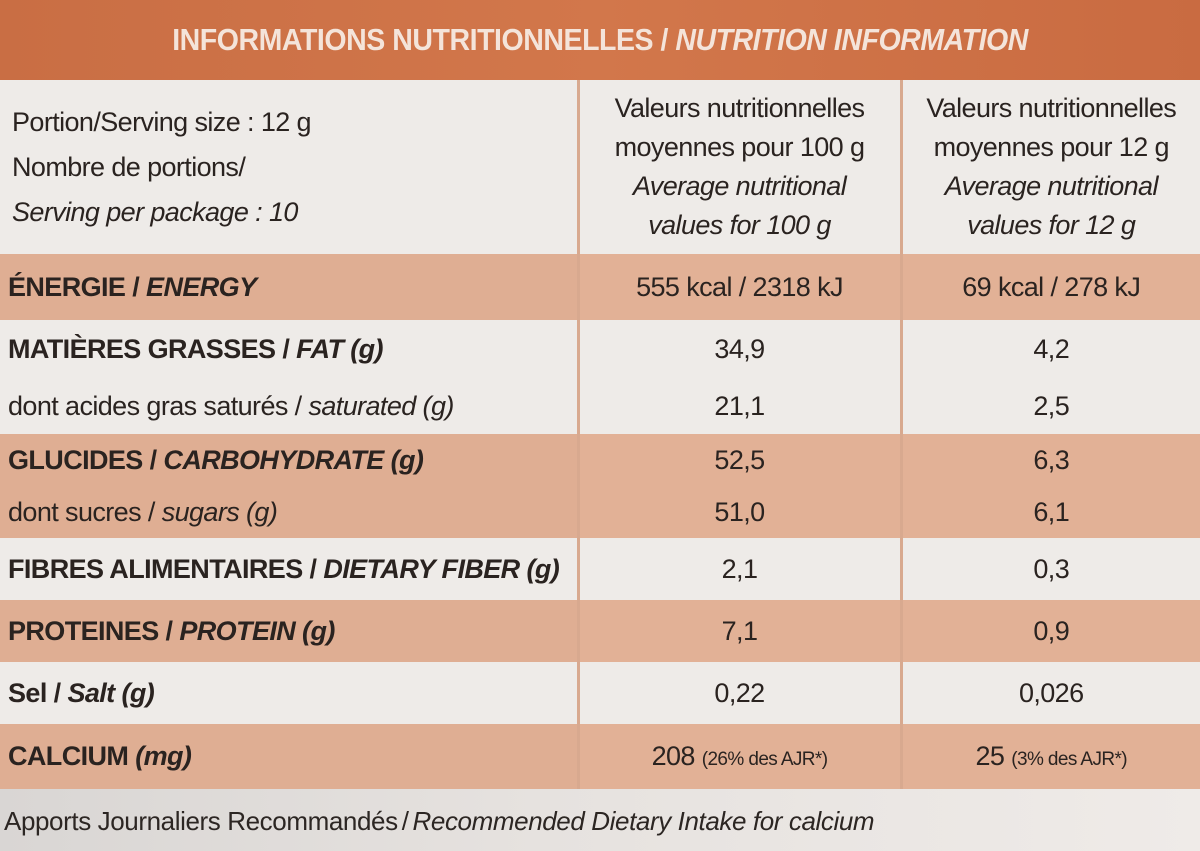 This screenshot has width=1200, height=851. I want to click on carbohydrate-label-fr: GLUCIDES /, so click(82, 459).